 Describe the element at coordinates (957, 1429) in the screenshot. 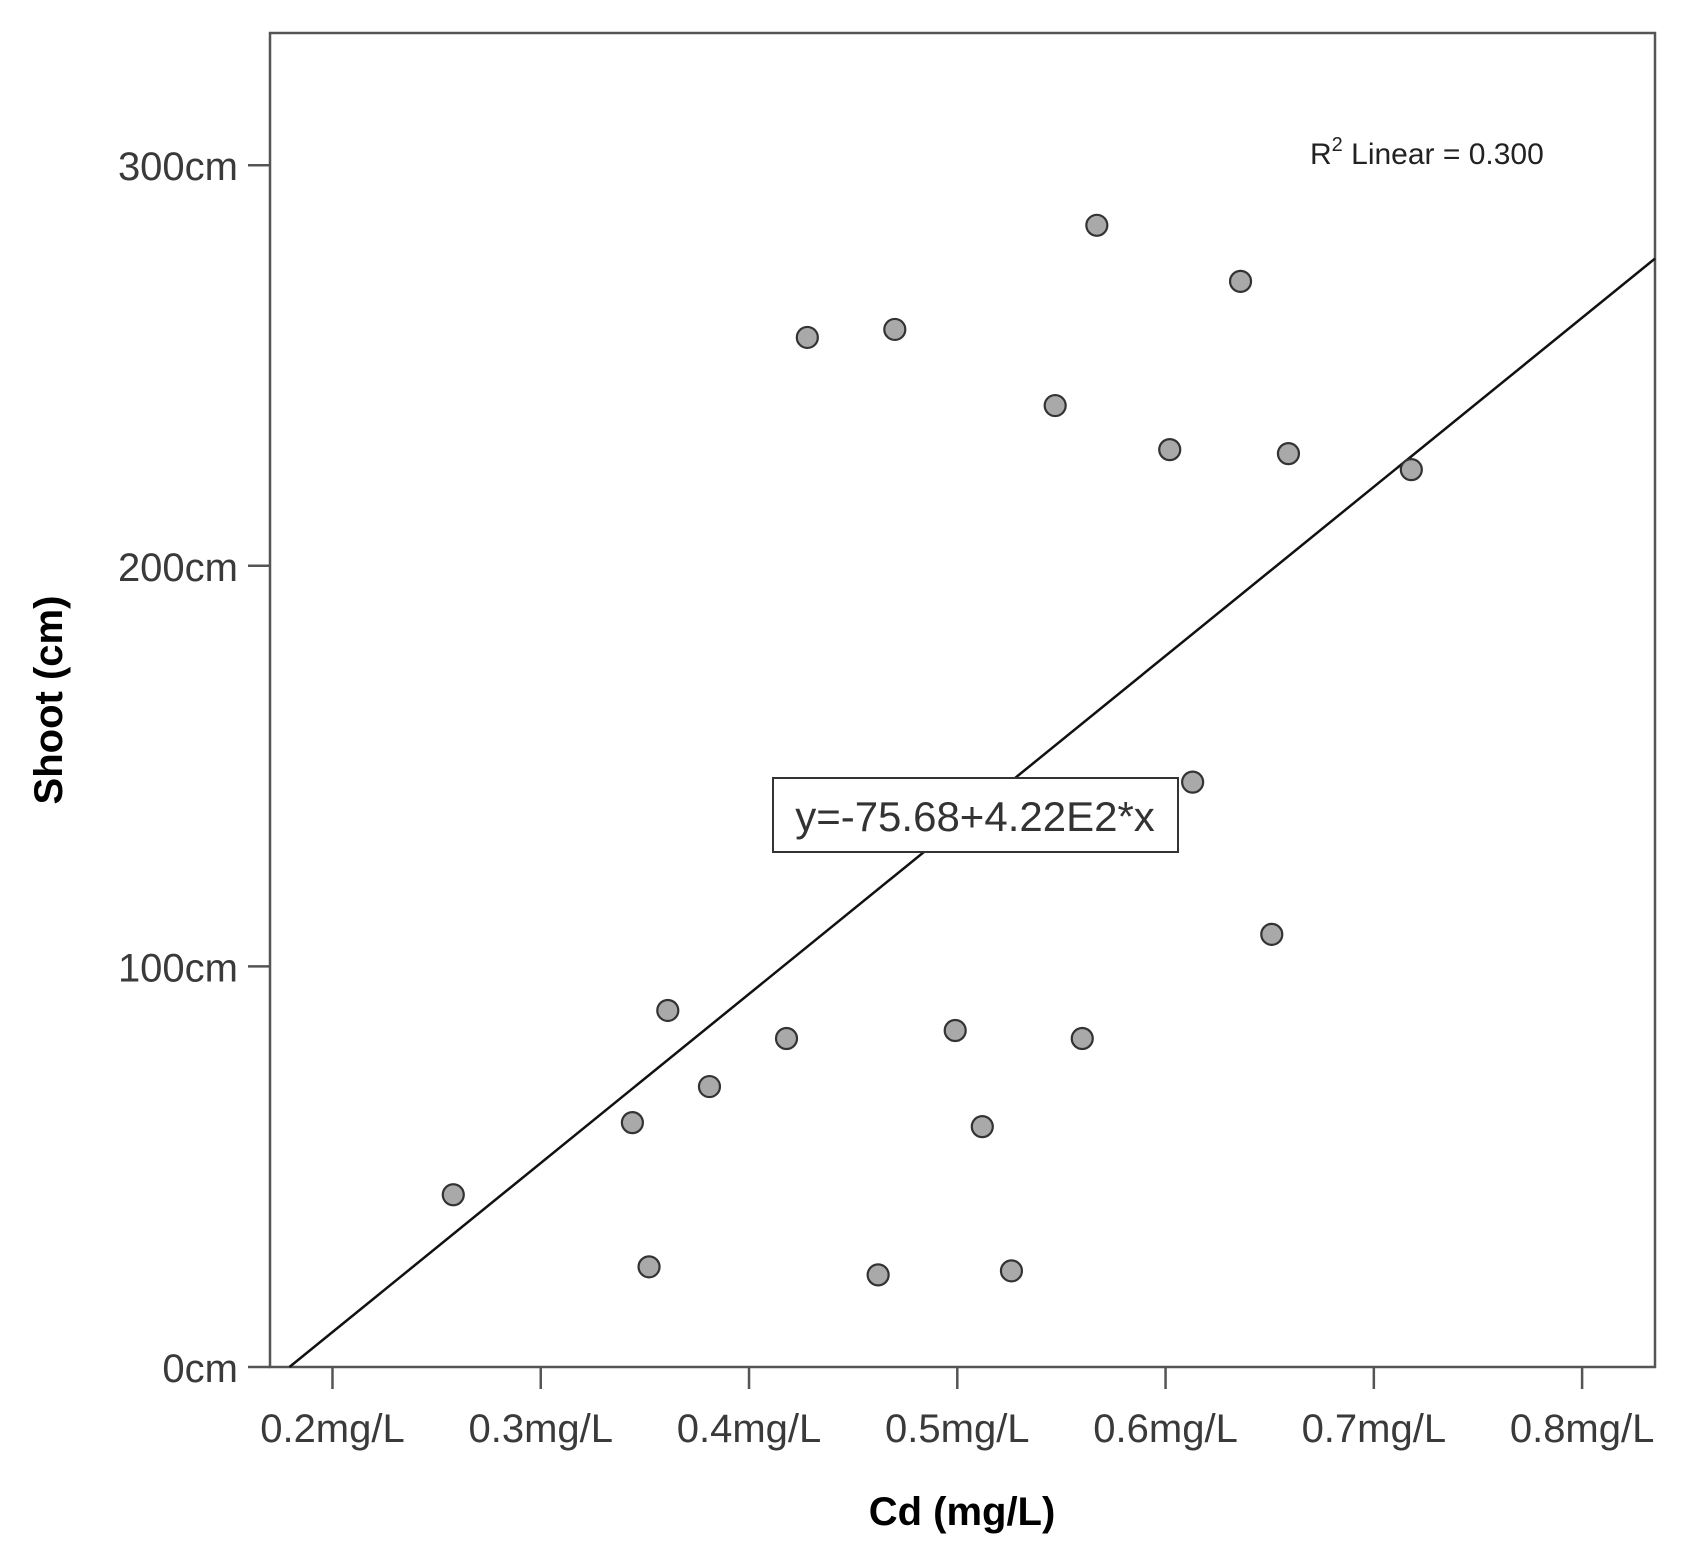

I see `x-tick-label: 0.5mg/L` at that location.